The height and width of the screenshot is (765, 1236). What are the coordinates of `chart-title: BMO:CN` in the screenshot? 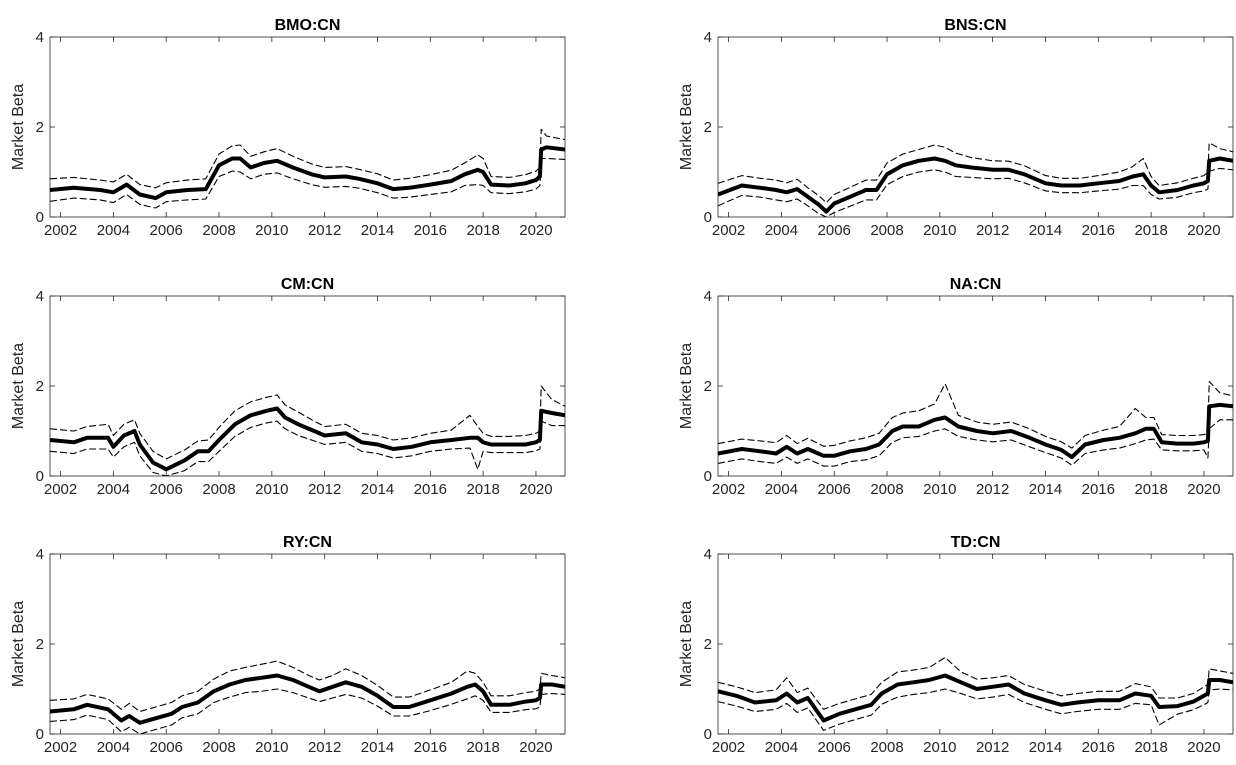 It's located at (308, 25).